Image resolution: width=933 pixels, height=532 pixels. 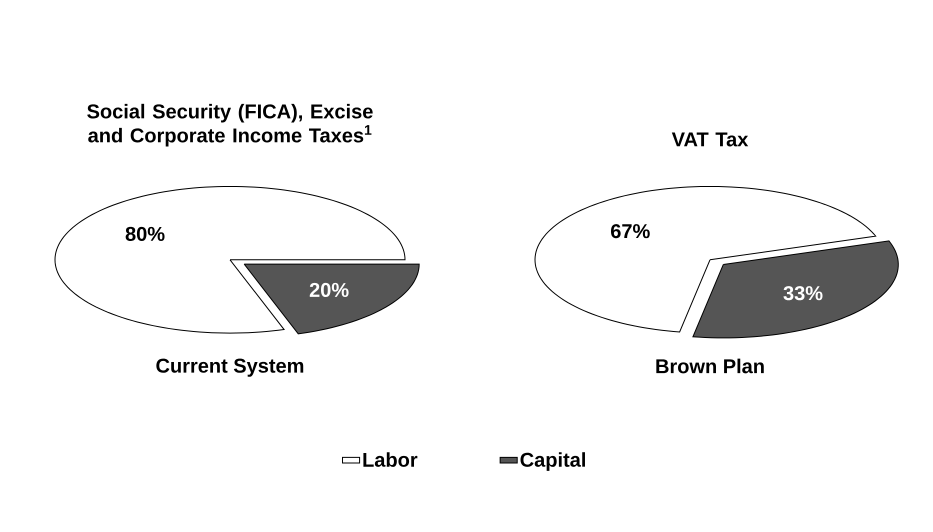 What do you see at coordinates (329, 290) in the screenshot?
I see `data-label: 20%` at bounding box center [329, 290].